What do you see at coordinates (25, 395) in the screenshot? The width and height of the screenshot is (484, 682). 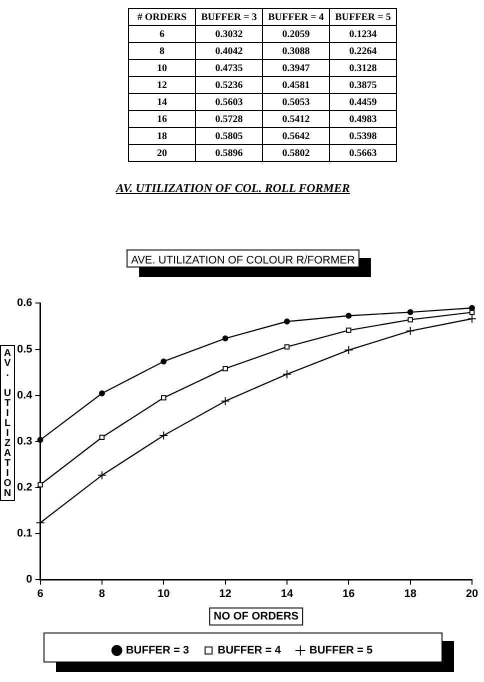 I see `y-tick-label: 0.4` at bounding box center [25, 395].